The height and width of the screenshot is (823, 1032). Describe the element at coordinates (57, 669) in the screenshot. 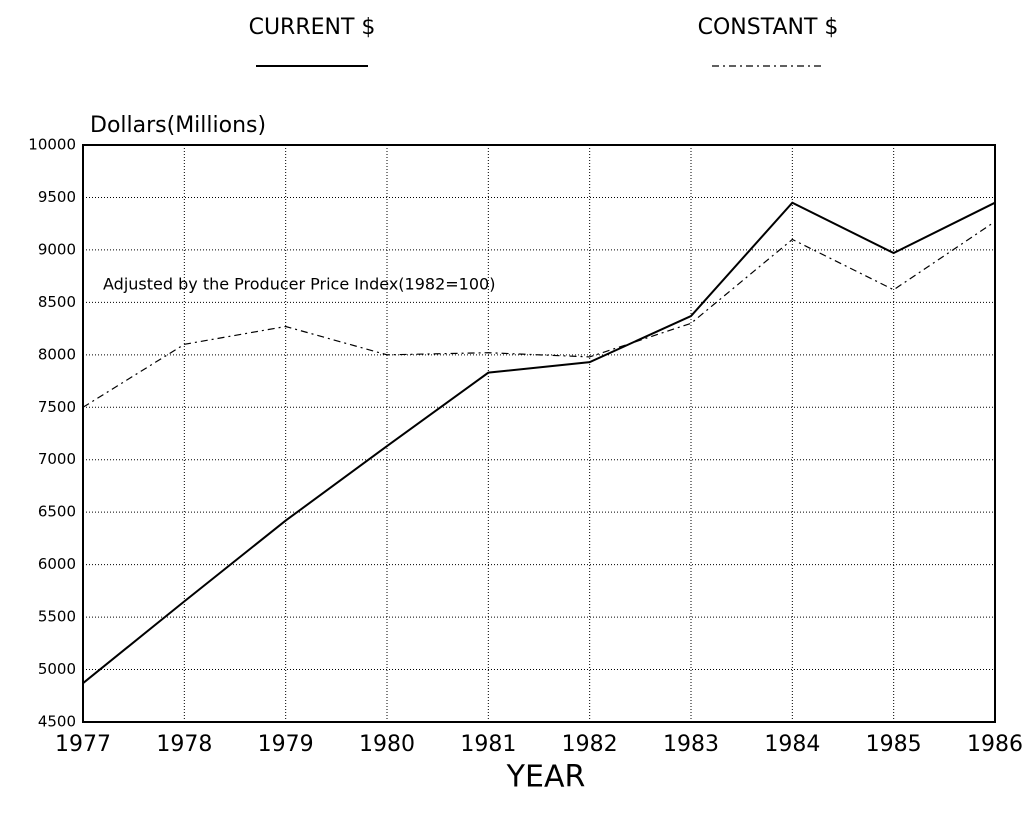

I see `y-tick-label: 5000` at that location.